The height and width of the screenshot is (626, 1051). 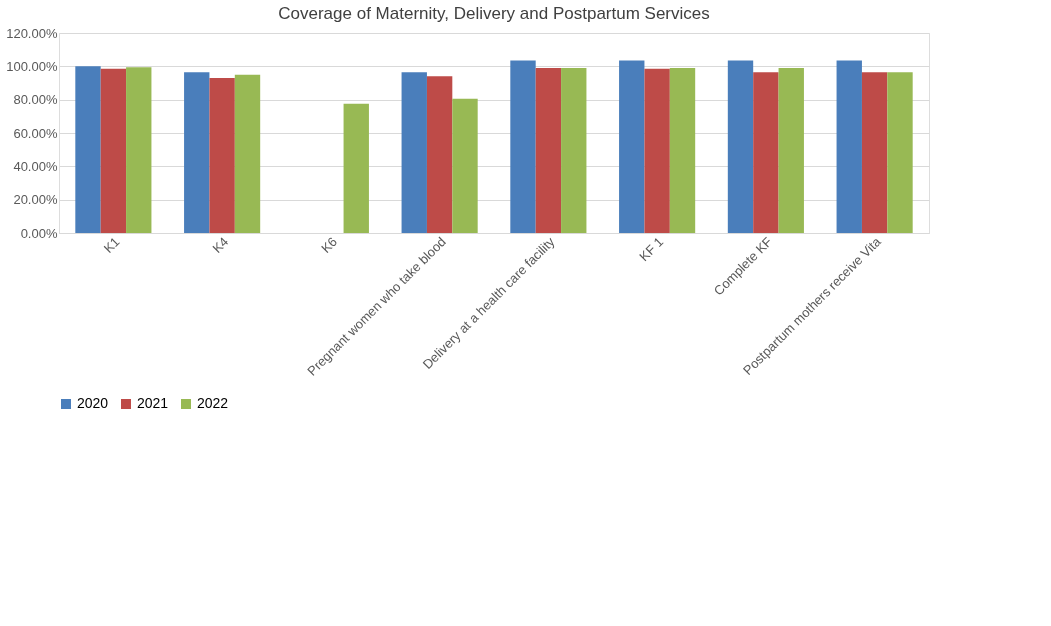 I want to click on x-tick-label: K6, so click(x=329, y=245).